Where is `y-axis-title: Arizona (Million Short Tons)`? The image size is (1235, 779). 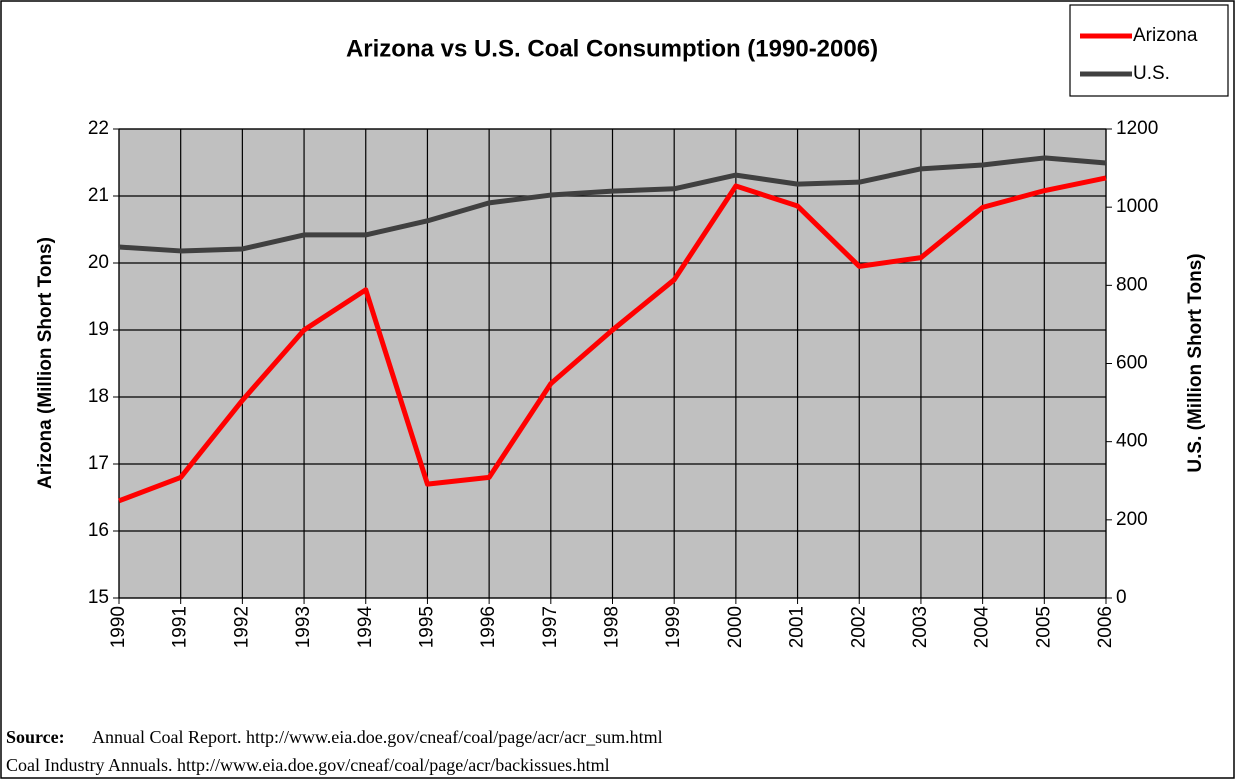
y-axis-title: Arizona (Million Short Tons) is located at coordinates (45, 363).